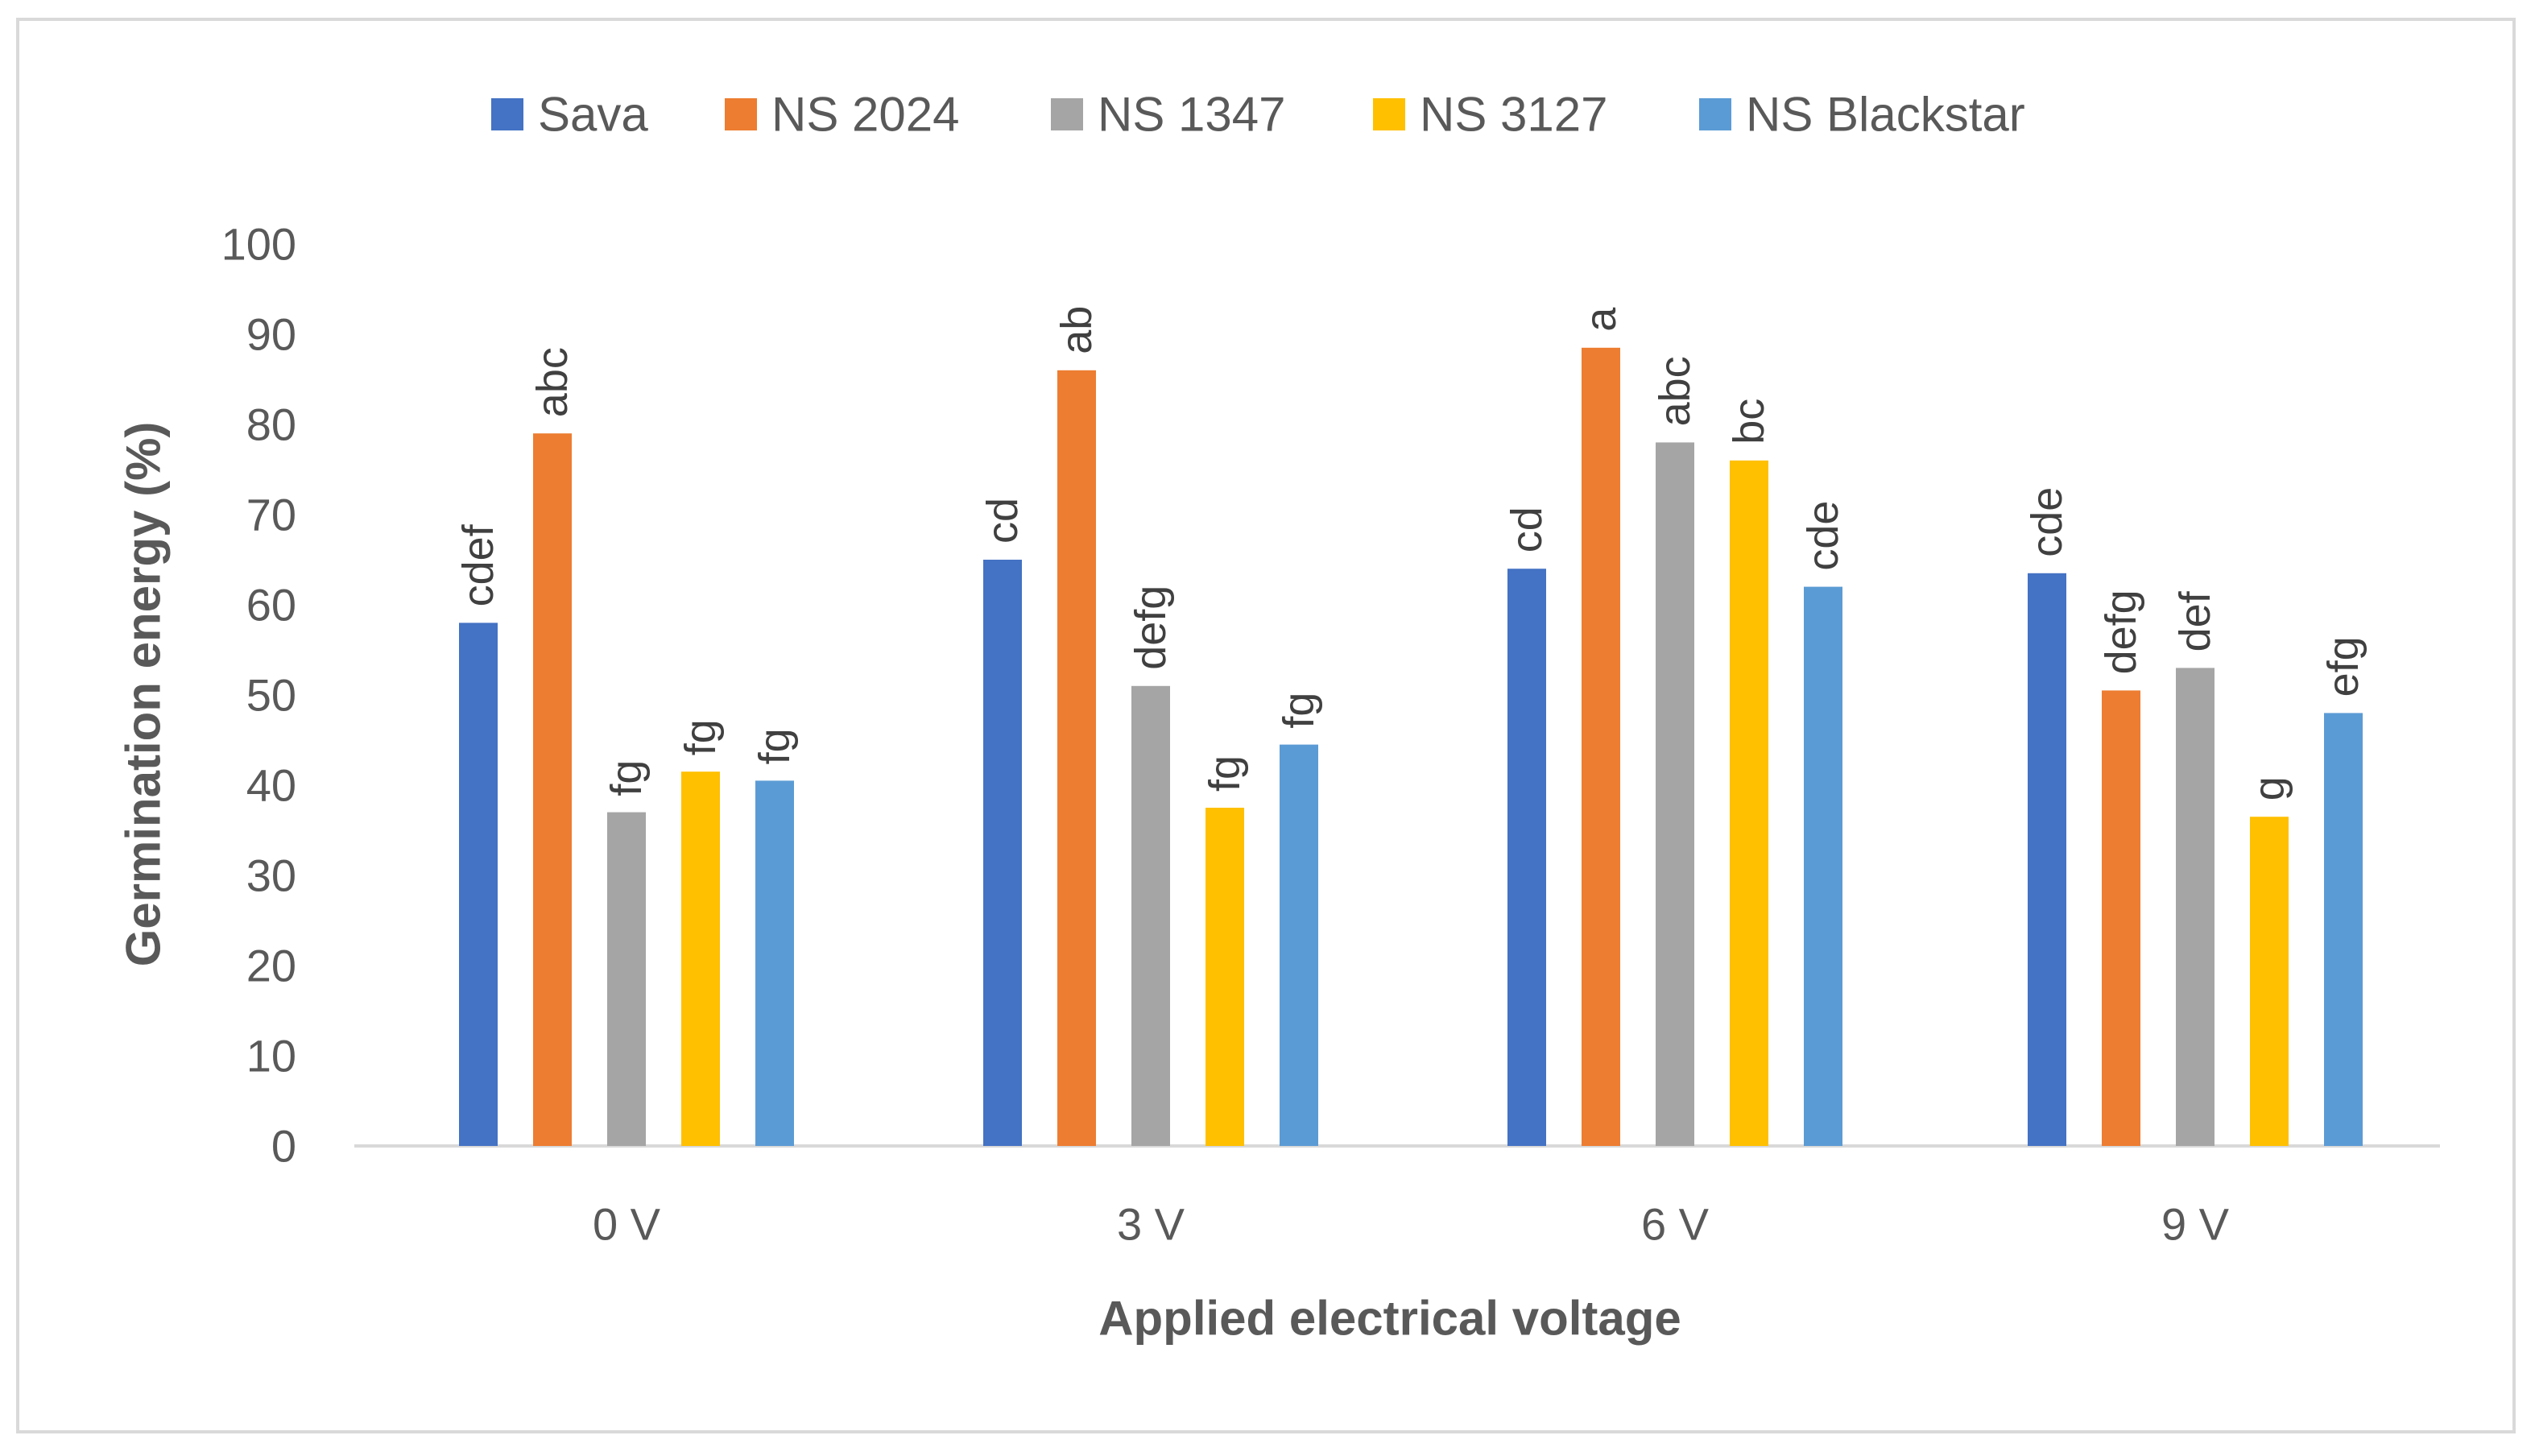 The width and height of the screenshot is (2535, 1456). What do you see at coordinates (1675, 1224) in the screenshot?
I see `x-tick-label: 6 V` at bounding box center [1675, 1224].